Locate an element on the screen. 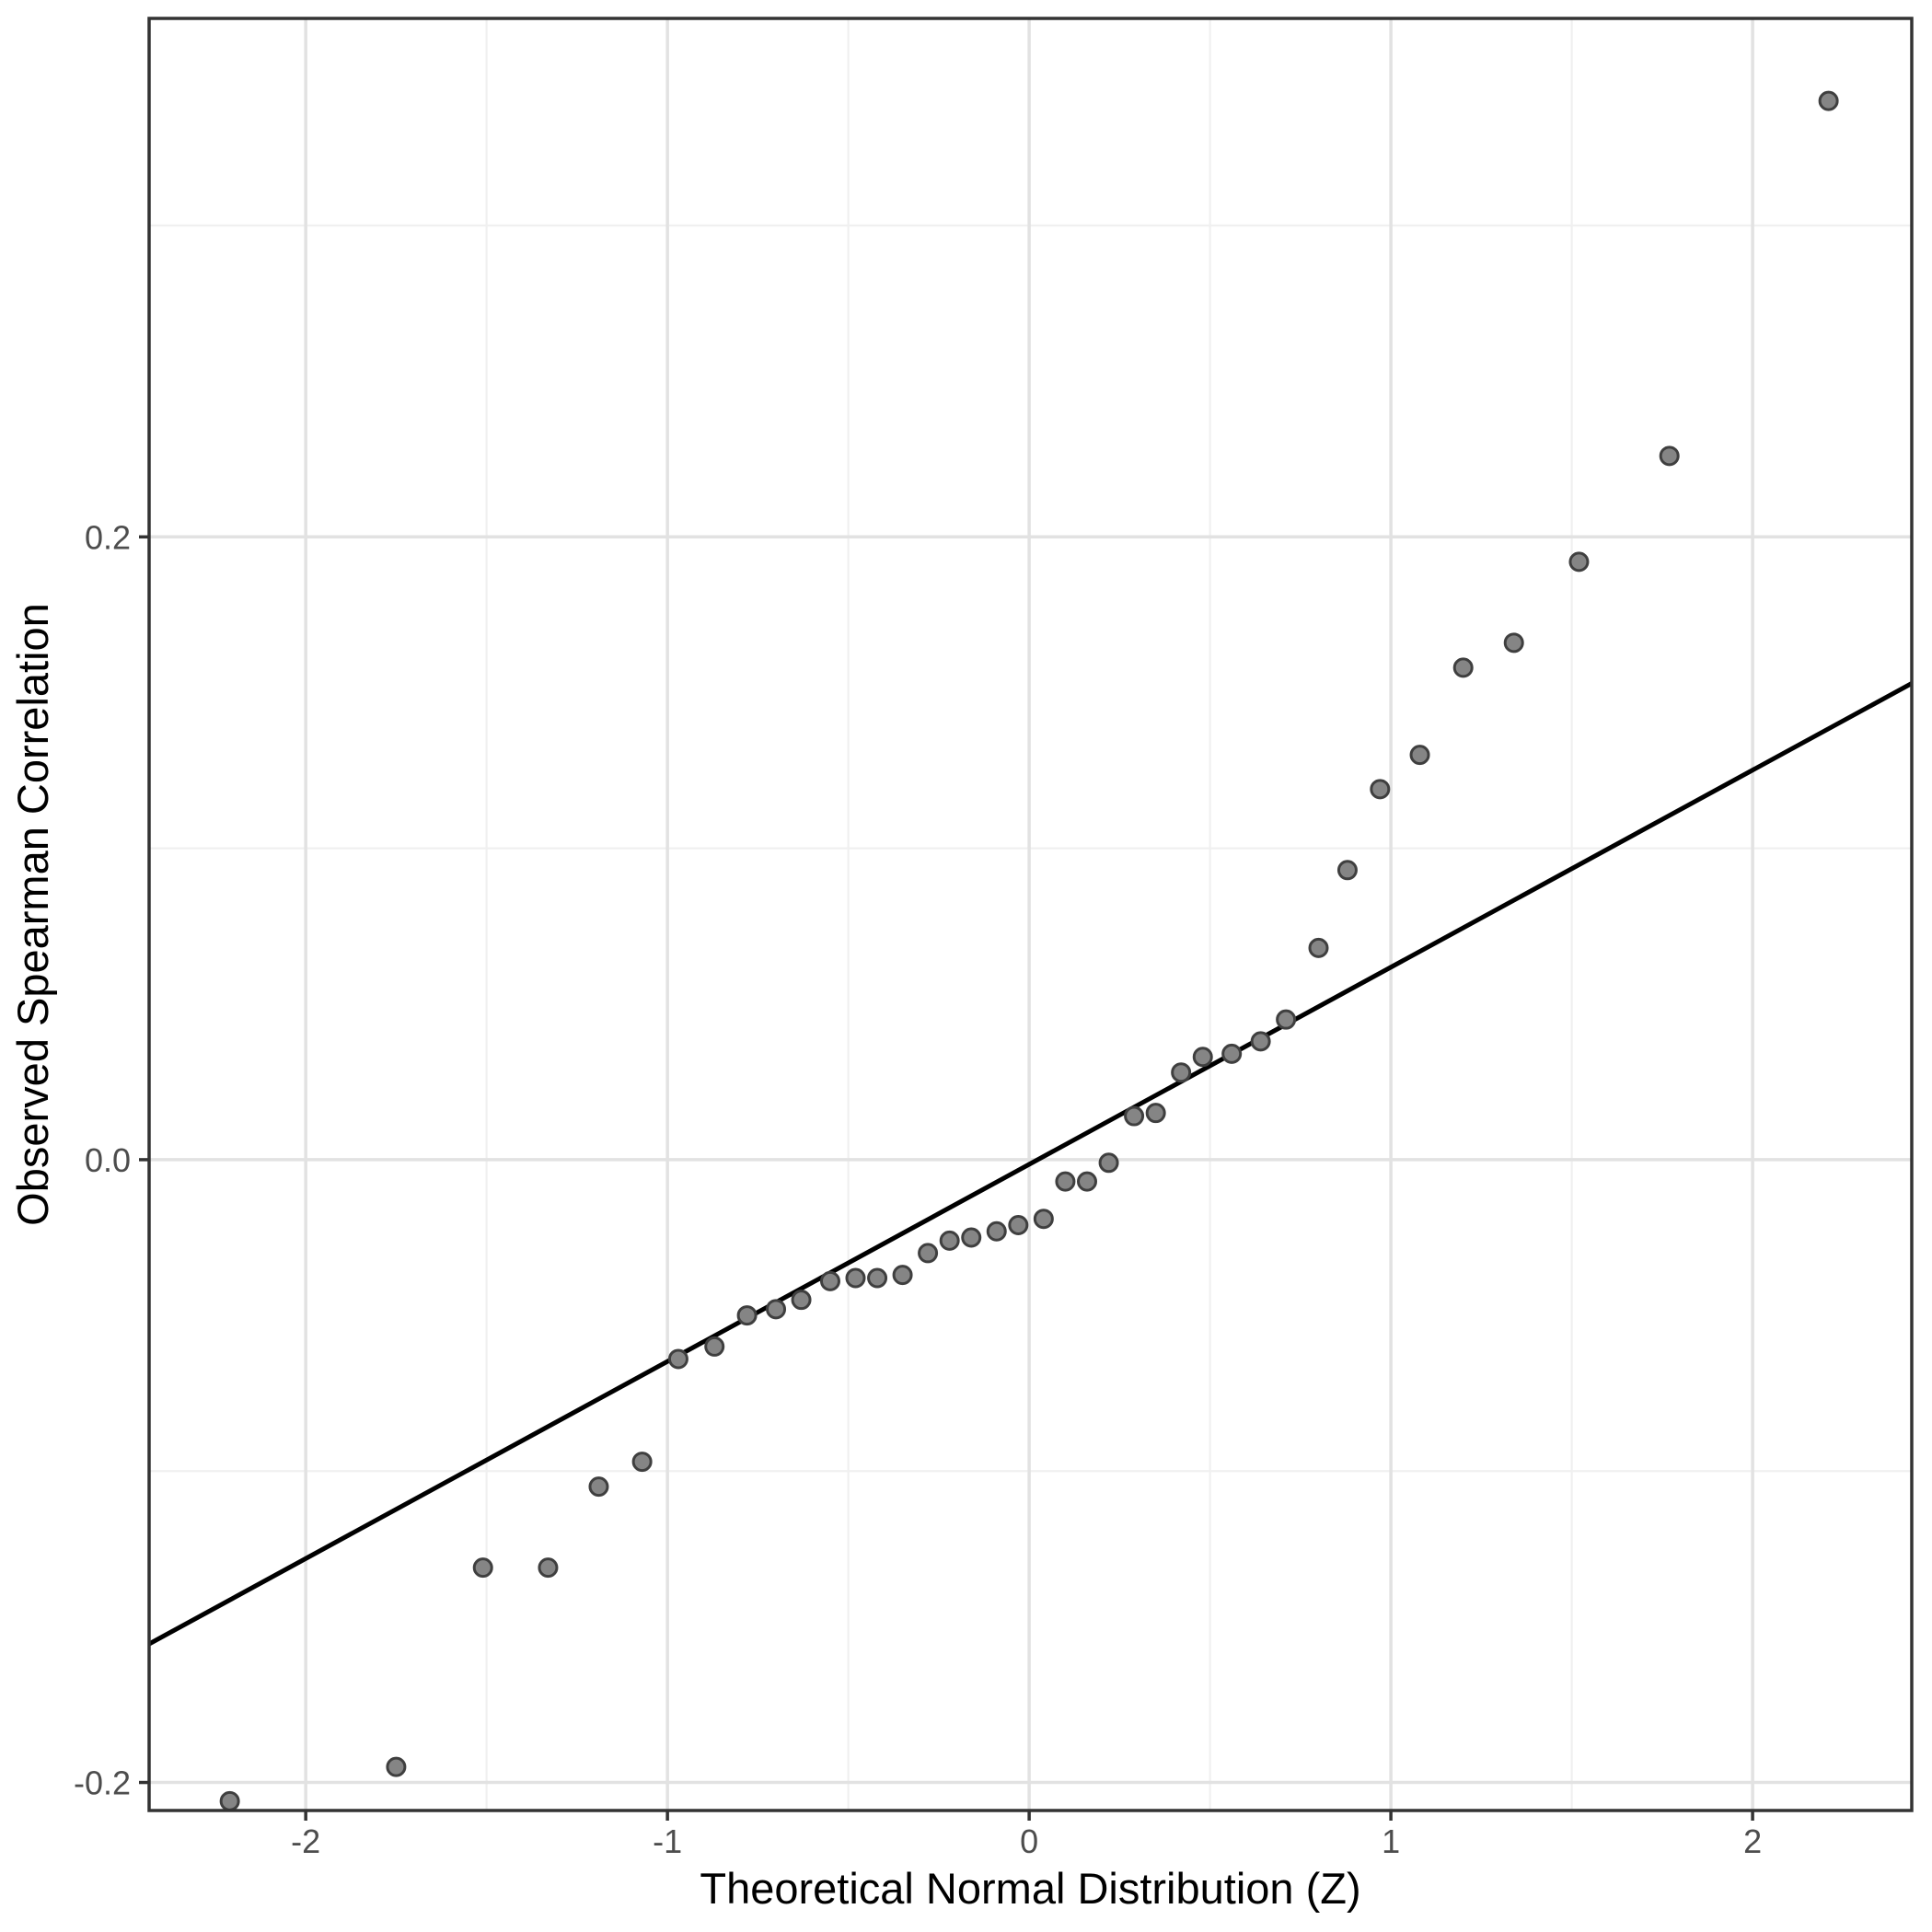 The image size is (1932, 1932). y-tick-label: -0.2 is located at coordinates (103, 1783).